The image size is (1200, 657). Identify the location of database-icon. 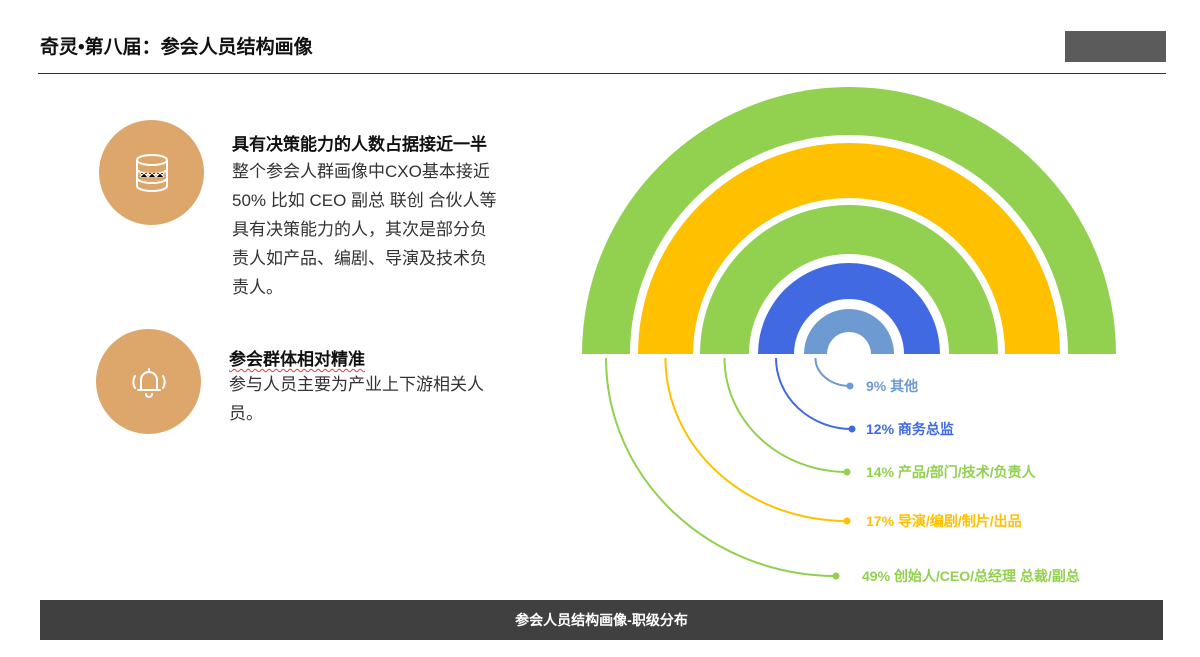
(151, 172).